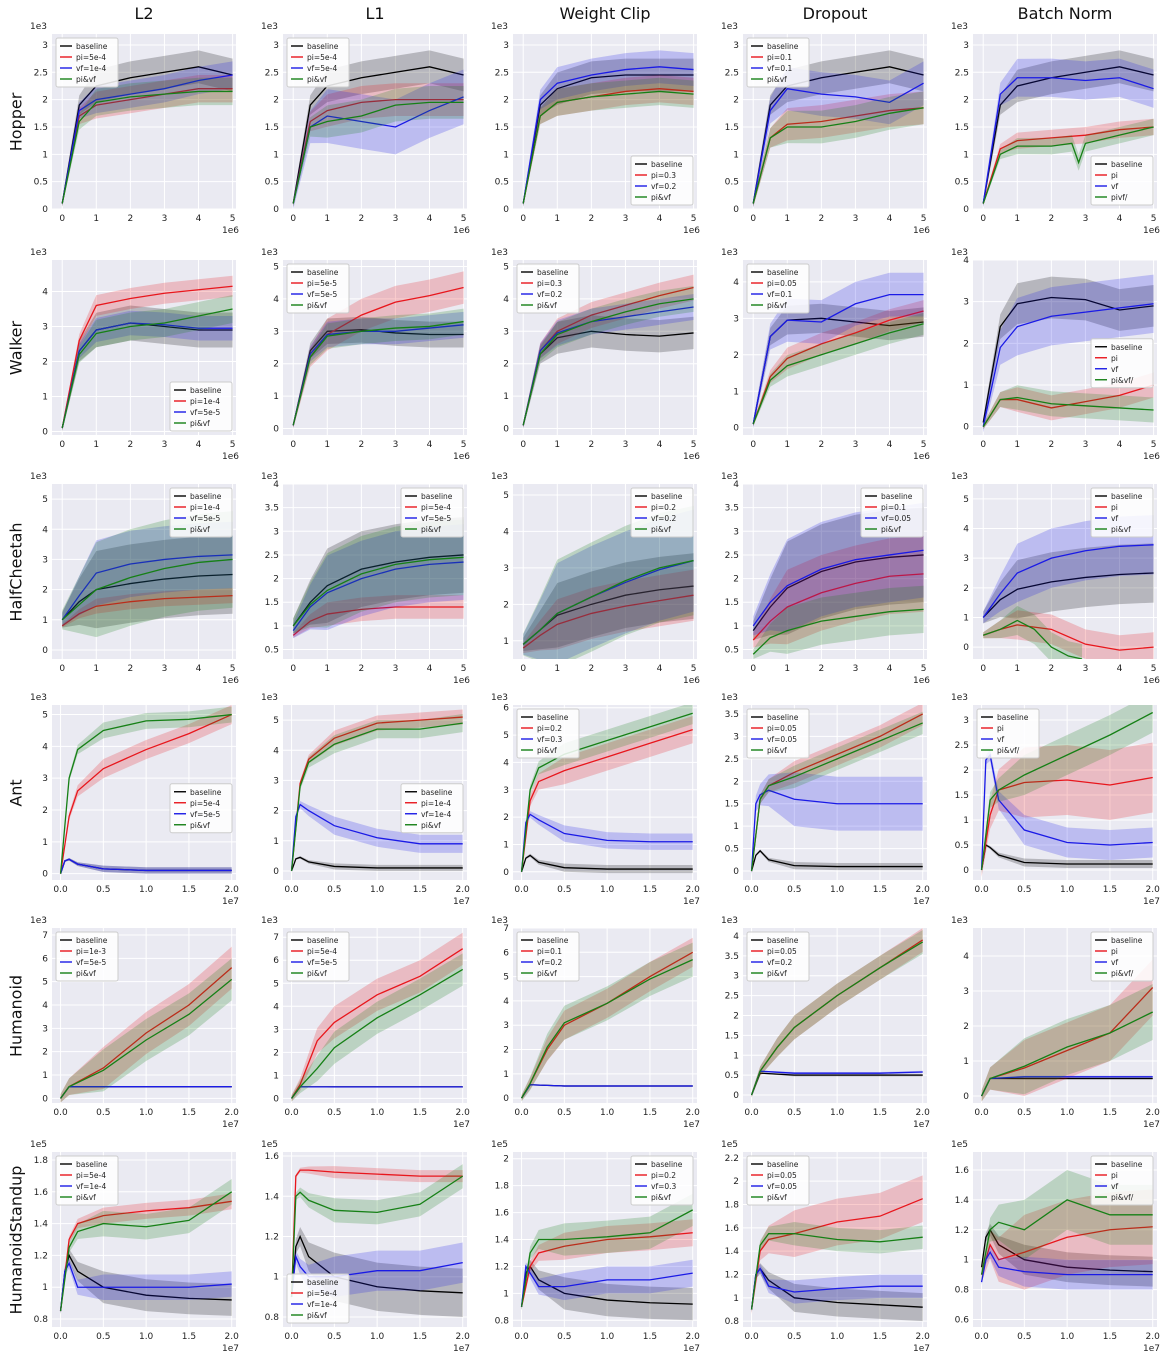 The height and width of the screenshot is (1352, 1162). I want to click on legend-label: pi=0.2, so click(549, 728).